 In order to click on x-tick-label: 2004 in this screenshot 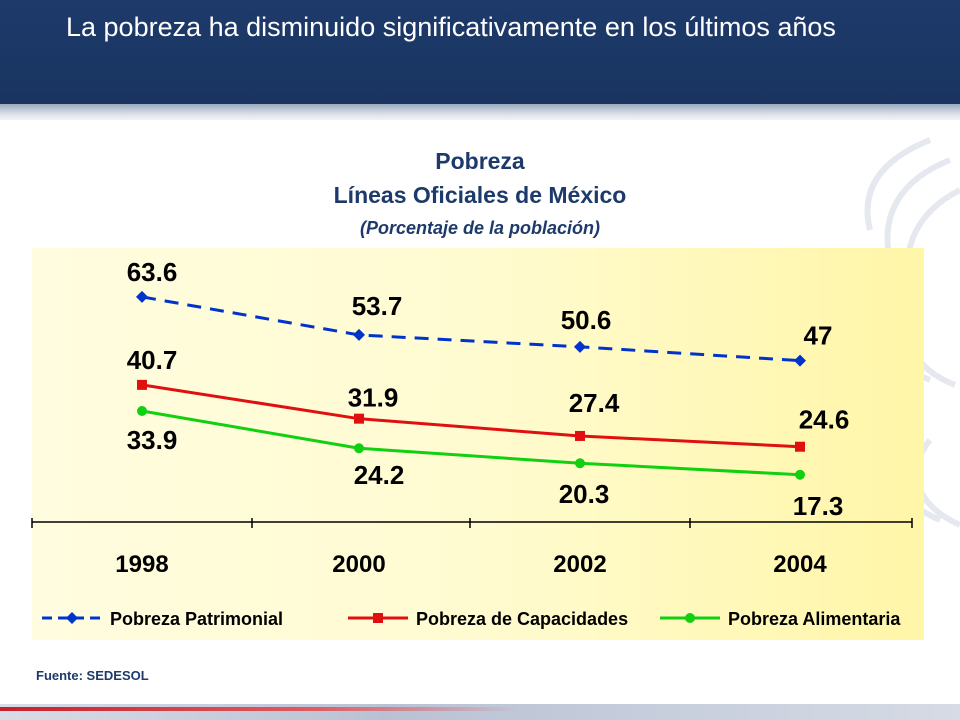, I will do `click(800, 564)`.